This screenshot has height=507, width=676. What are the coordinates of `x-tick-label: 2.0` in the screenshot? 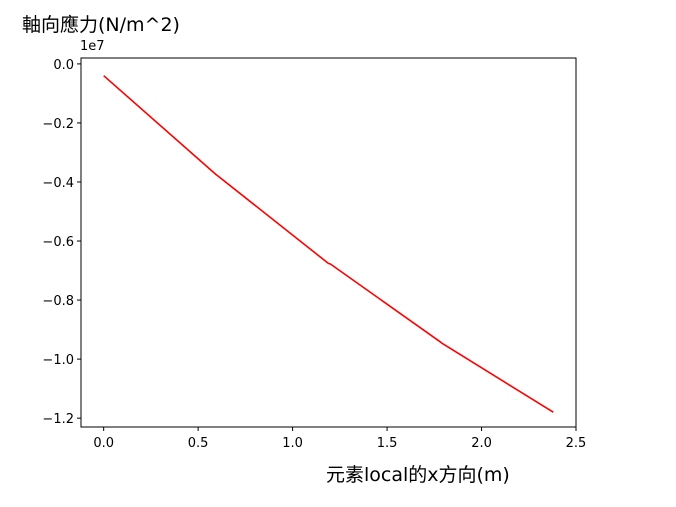 It's located at (481, 443).